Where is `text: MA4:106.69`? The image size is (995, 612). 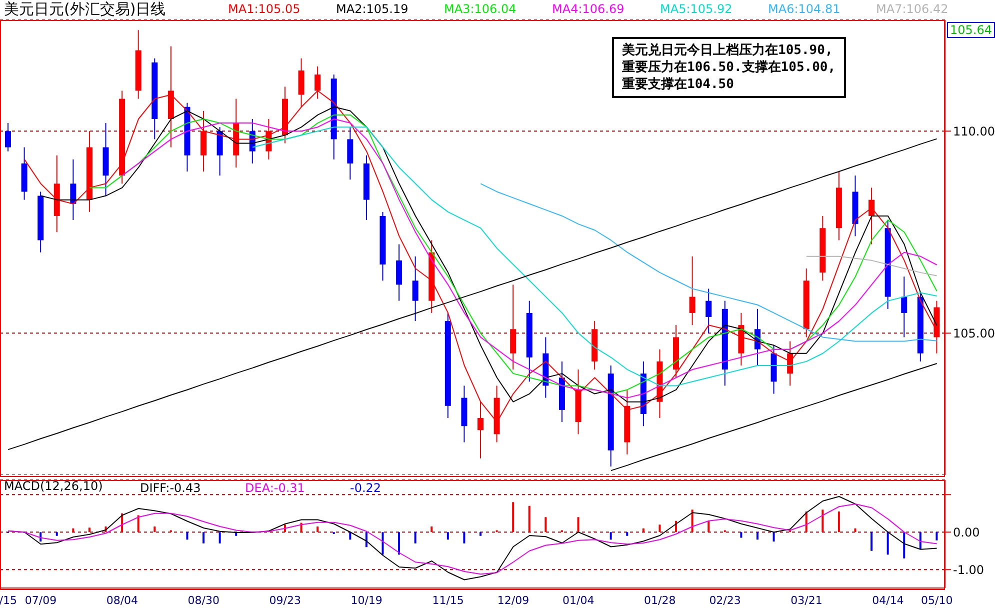 text: MA4:106.69 is located at coordinates (588, 9).